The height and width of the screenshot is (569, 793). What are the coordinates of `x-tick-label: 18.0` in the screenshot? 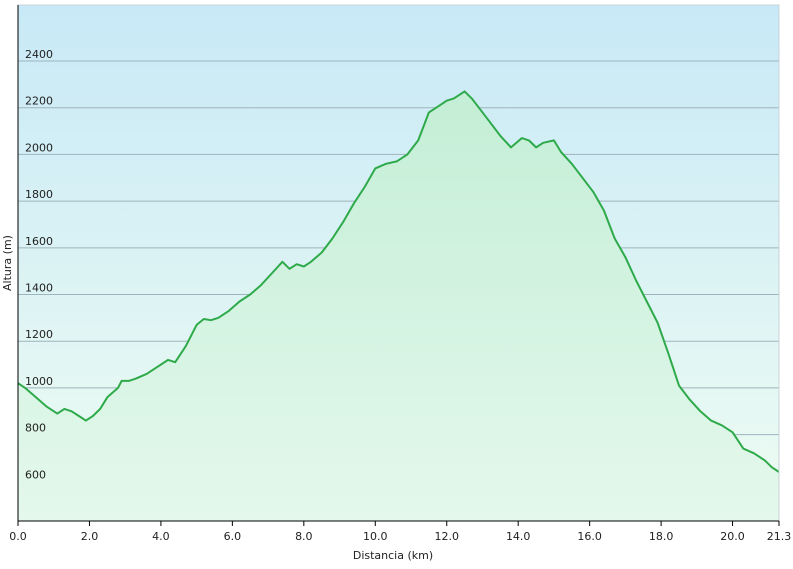 It's located at (661, 536).